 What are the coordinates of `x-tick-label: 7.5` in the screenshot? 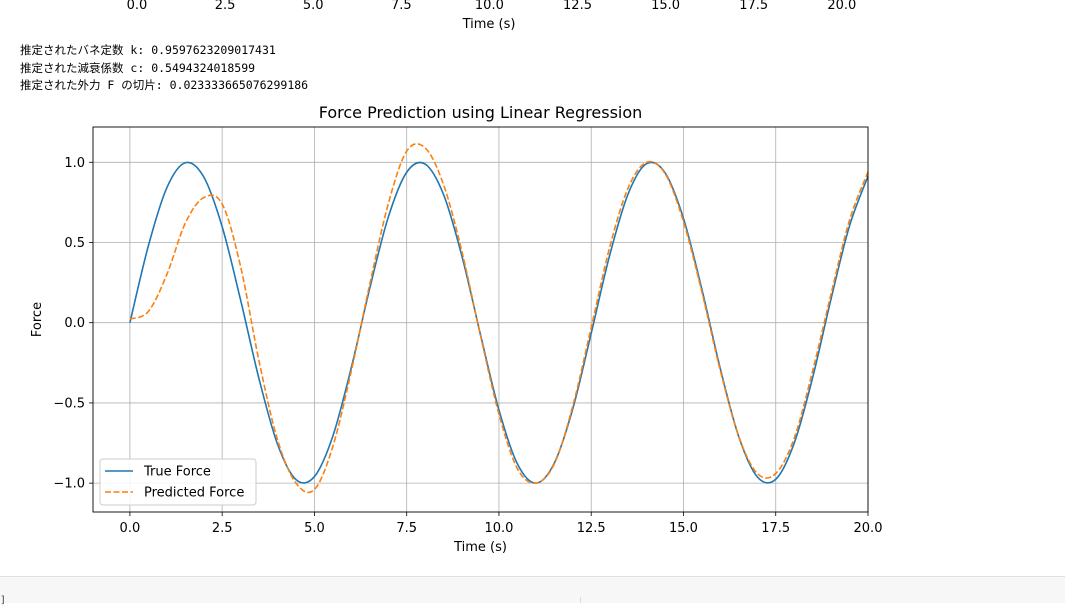 It's located at (406, 528).